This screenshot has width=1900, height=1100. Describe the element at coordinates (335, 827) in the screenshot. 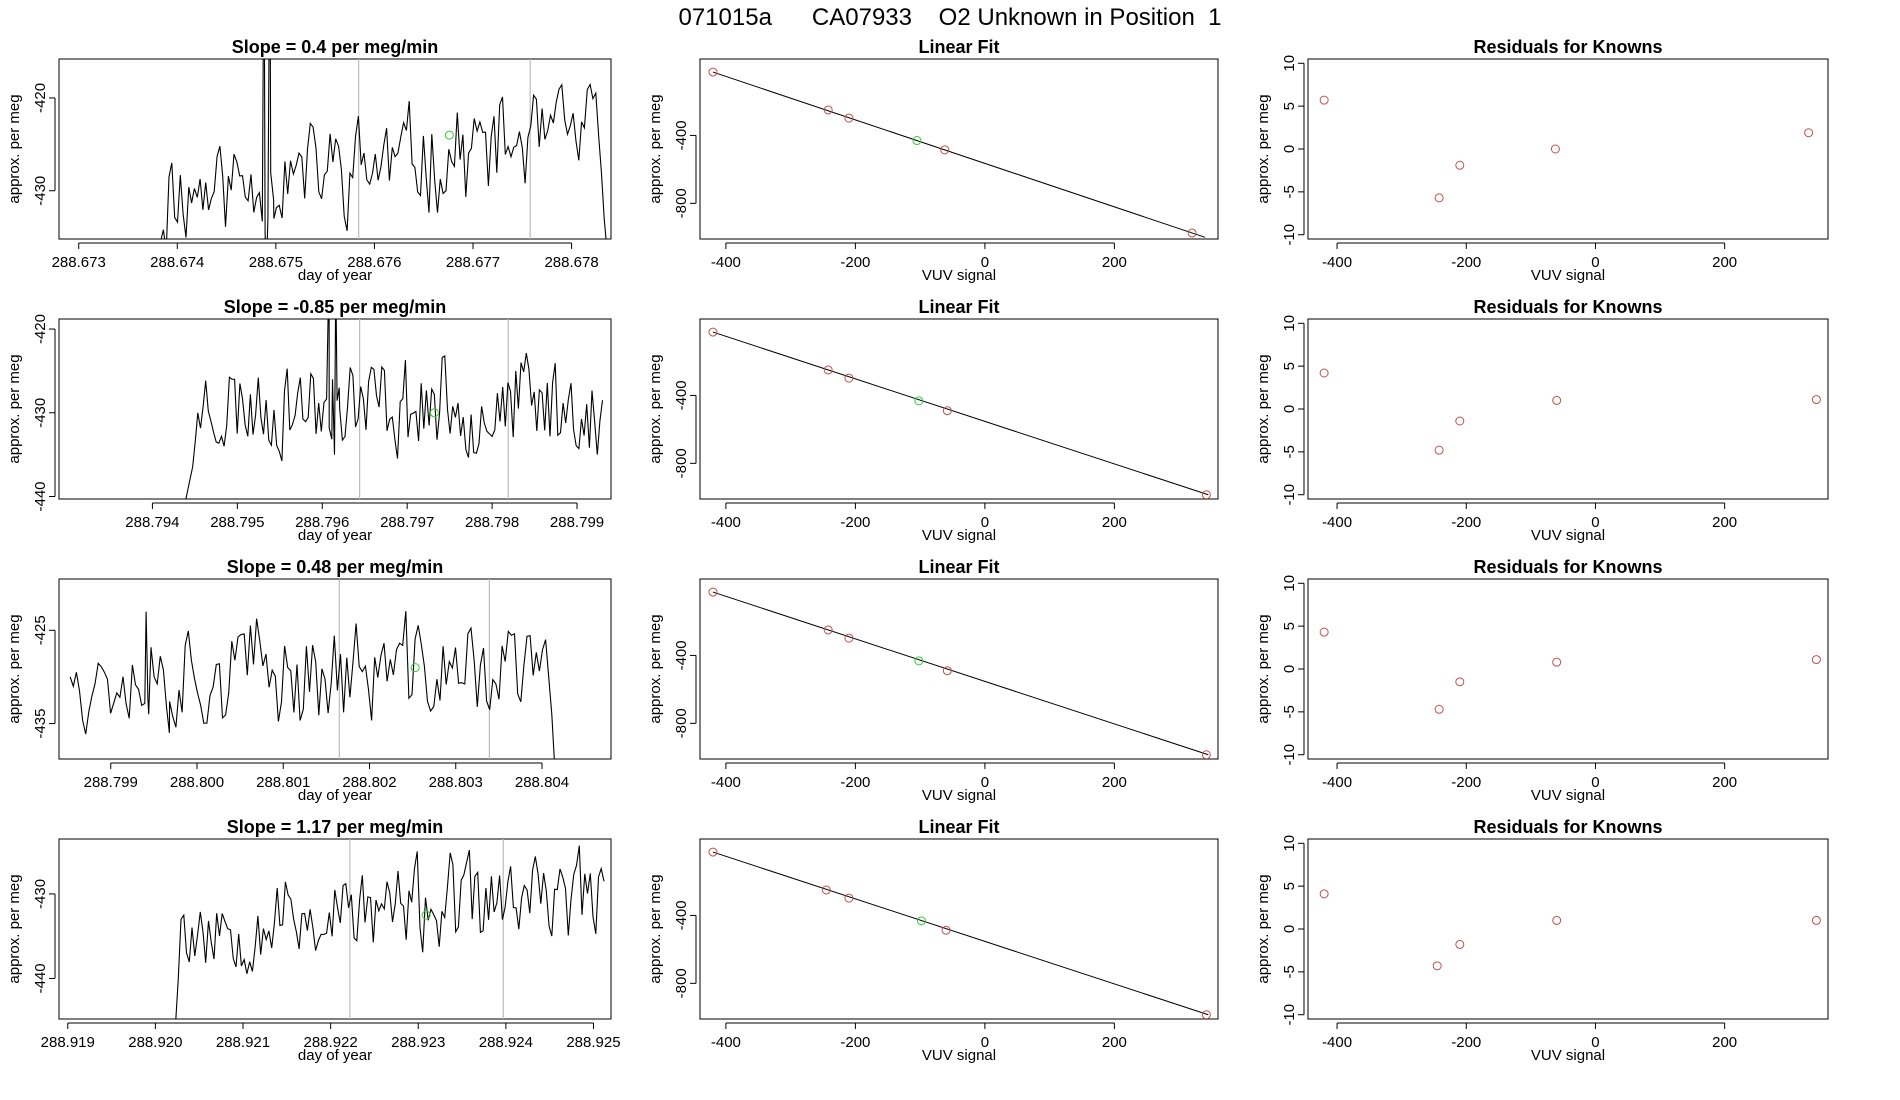

I see `plot-title: Slope = 1.17 per meg/min` at that location.